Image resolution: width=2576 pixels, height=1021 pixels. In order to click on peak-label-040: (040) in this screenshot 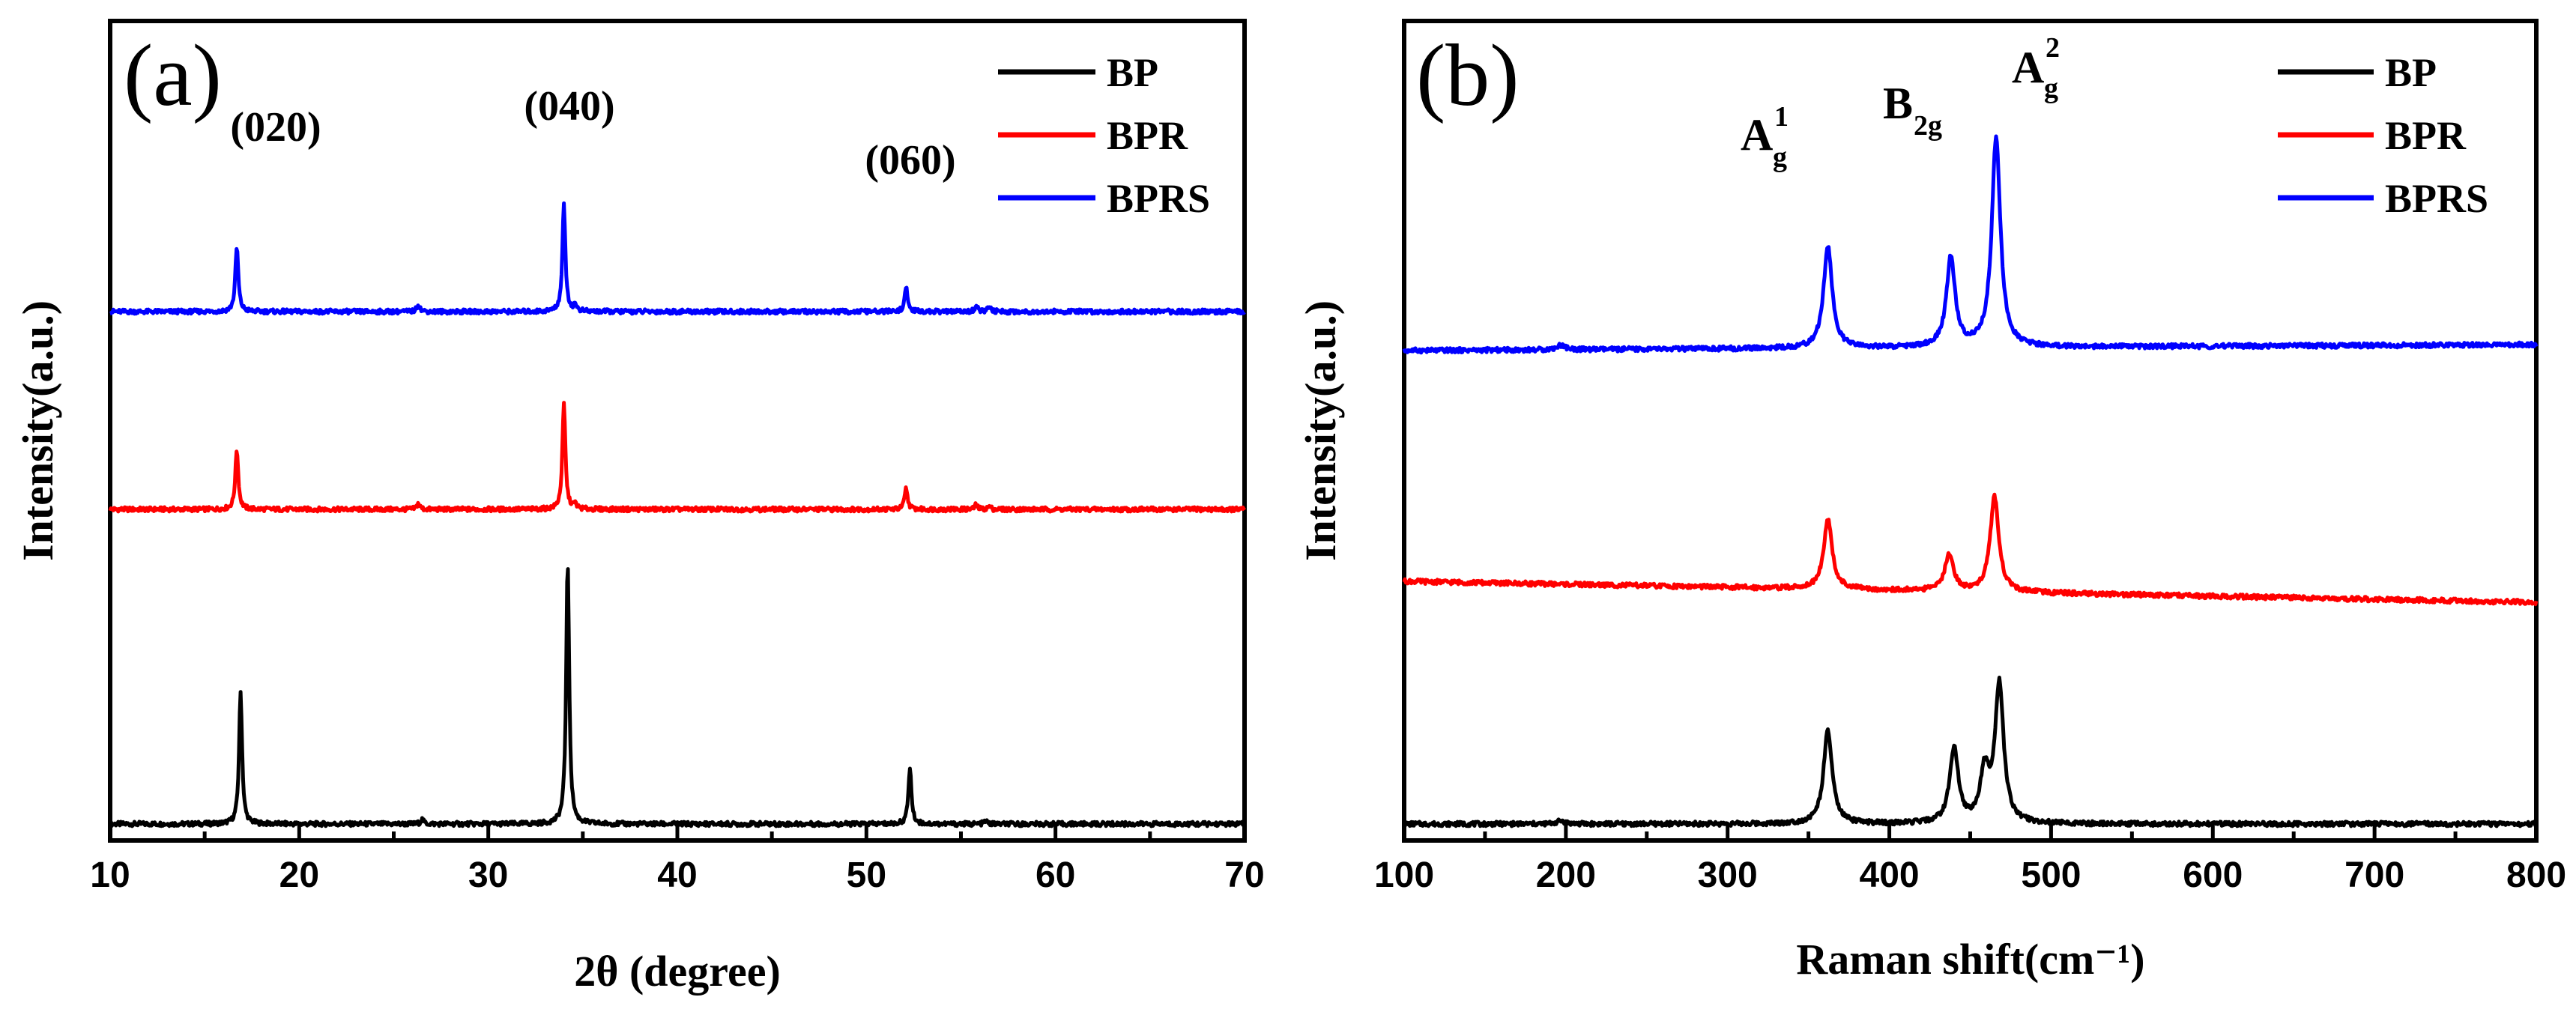, I will do `click(569, 107)`.